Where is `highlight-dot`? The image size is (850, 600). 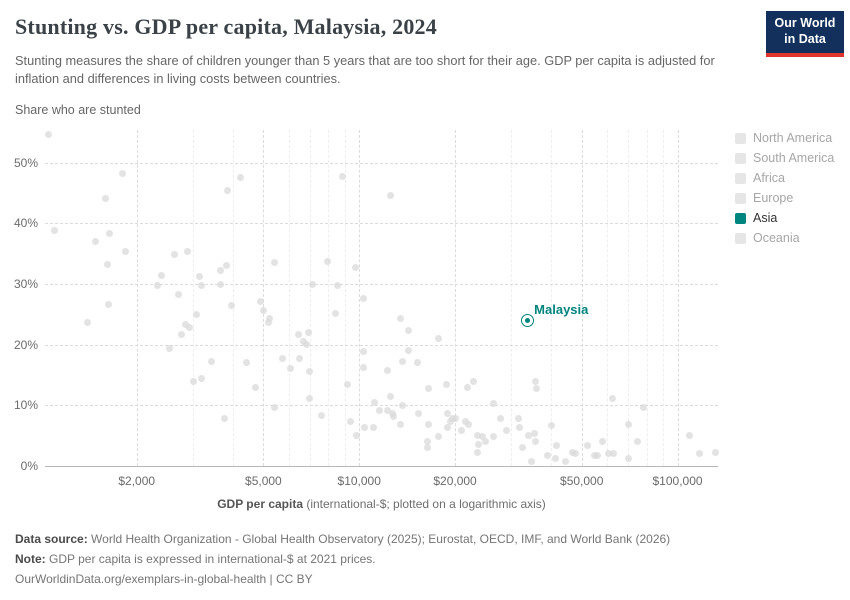 highlight-dot is located at coordinates (527, 320).